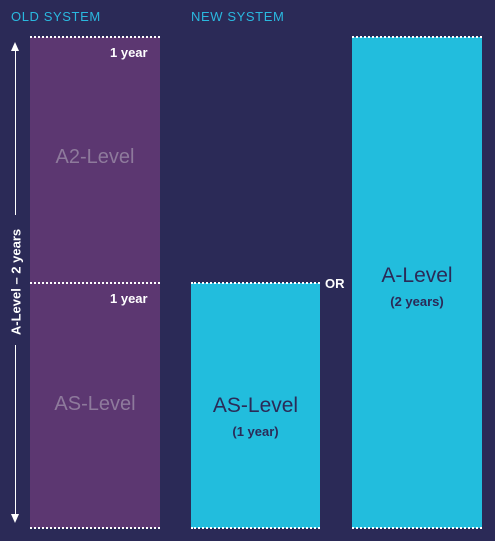 The height and width of the screenshot is (541, 495). What do you see at coordinates (95, 157) in the screenshot?
I see `a2-level-label: A2-Level` at bounding box center [95, 157].